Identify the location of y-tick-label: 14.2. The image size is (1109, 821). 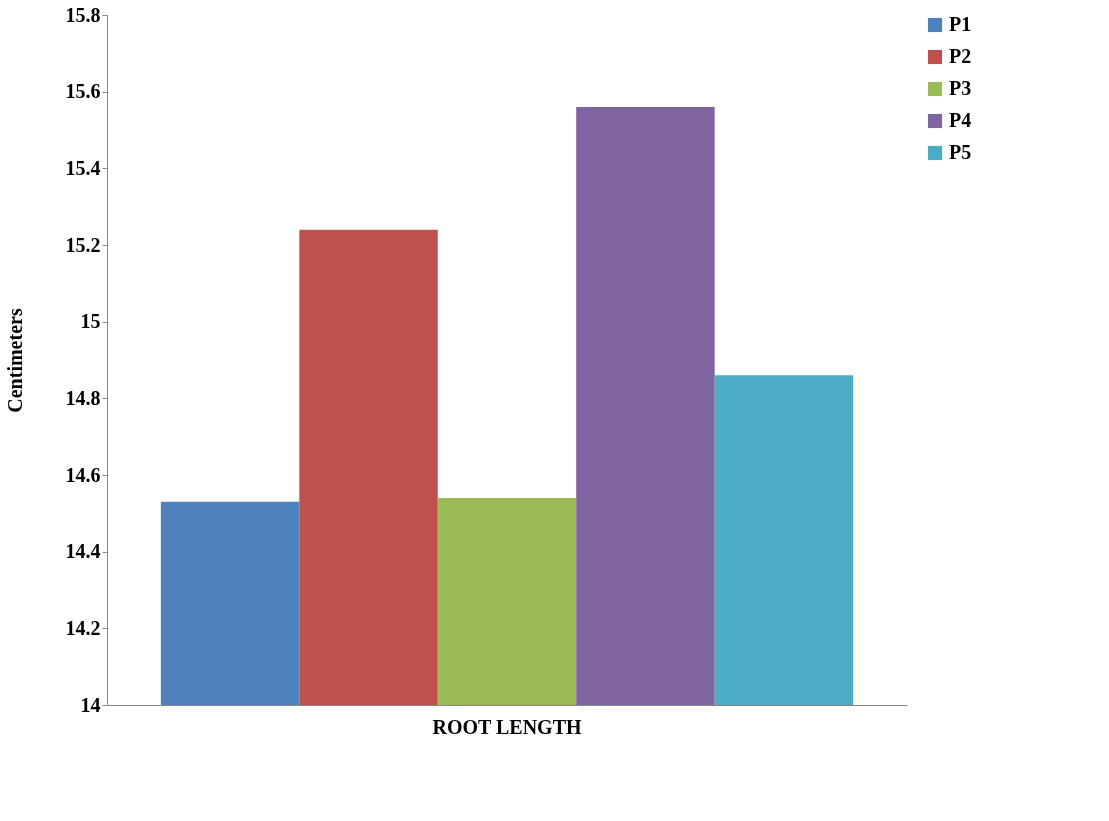
(83, 627).